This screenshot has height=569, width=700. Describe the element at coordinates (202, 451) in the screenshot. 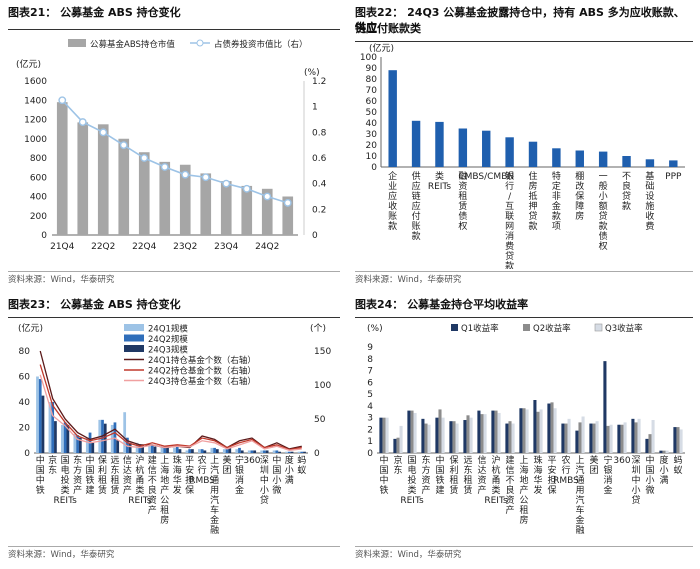

I see `bar-24Q2规模-农行RMBS` at that location.